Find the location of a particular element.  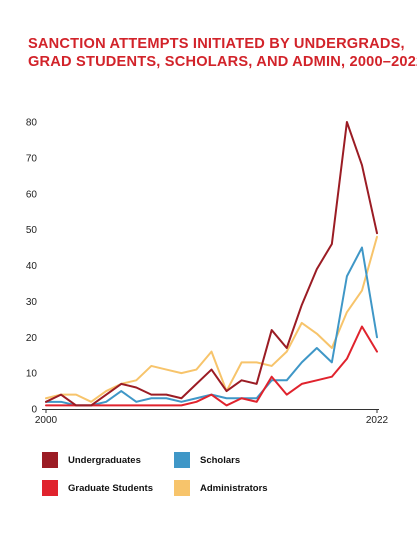

legend-label: Undergraduates is located at coordinates (104, 460).